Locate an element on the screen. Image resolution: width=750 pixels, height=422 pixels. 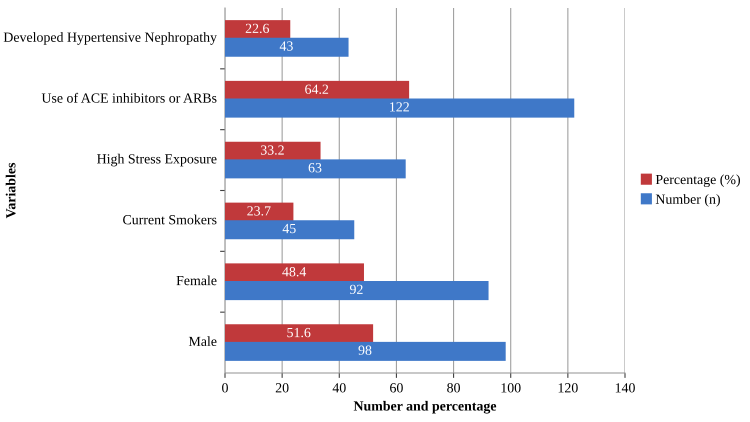
data-label: 22.6 is located at coordinates (258, 29).